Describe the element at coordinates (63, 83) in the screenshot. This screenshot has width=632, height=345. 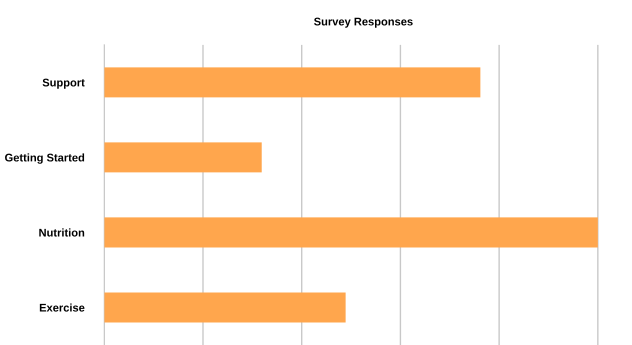
I see `y-tick-label: Support` at that location.